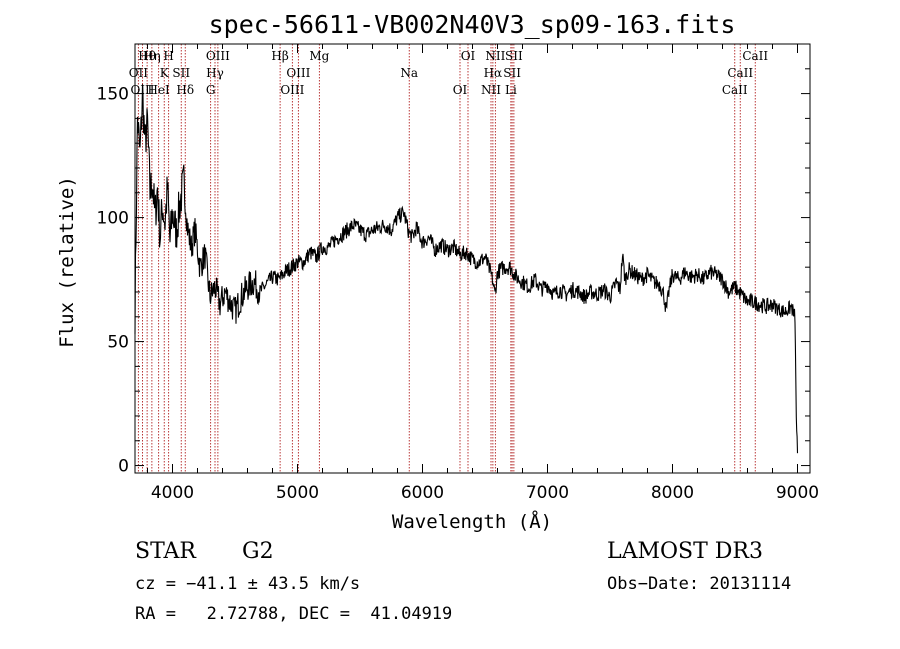  What do you see at coordinates (685, 551) in the screenshot?
I see `survey-name: LAMOST DR3` at bounding box center [685, 551].